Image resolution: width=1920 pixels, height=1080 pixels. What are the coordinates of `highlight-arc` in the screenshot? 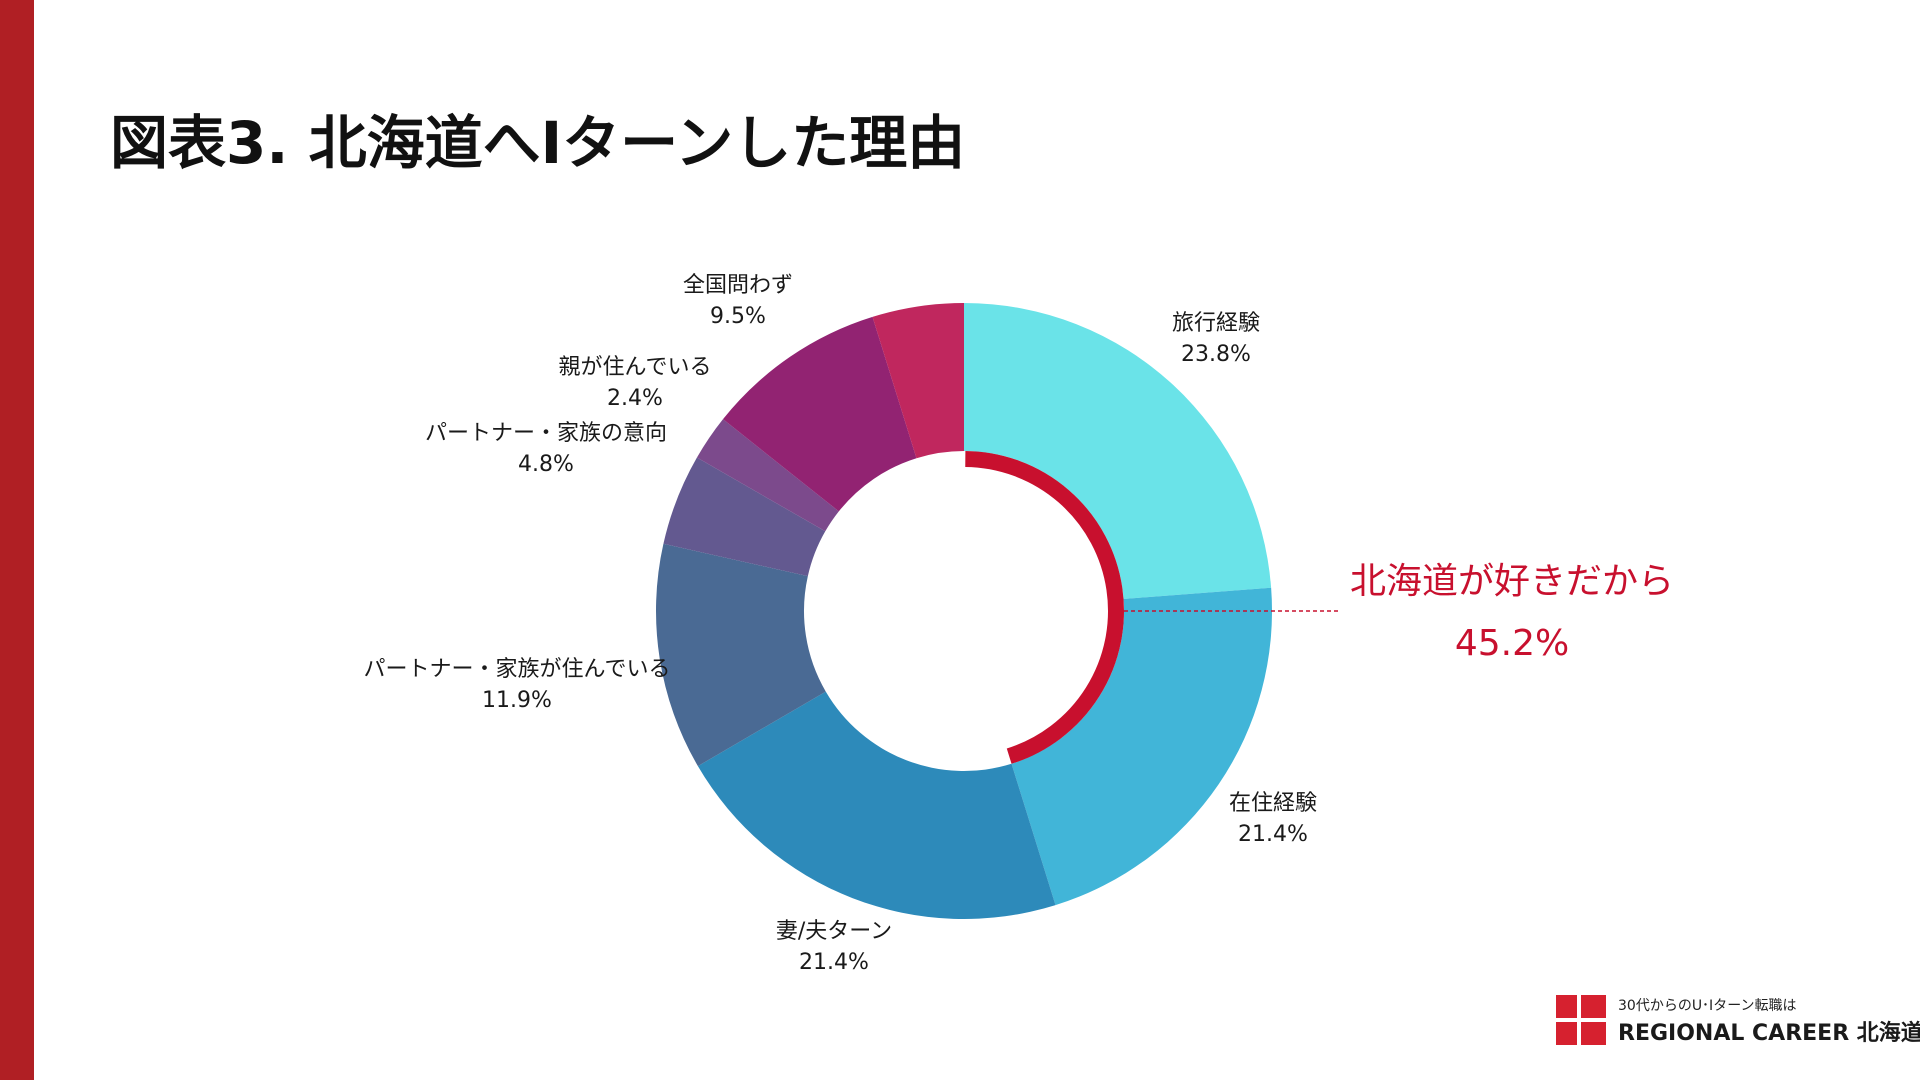 It's located at (1044, 607).